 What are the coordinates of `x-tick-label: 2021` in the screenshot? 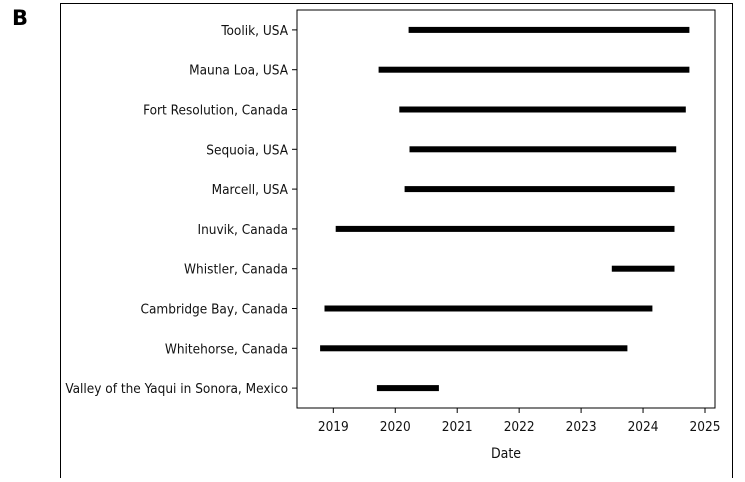 It's located at (457, 427).